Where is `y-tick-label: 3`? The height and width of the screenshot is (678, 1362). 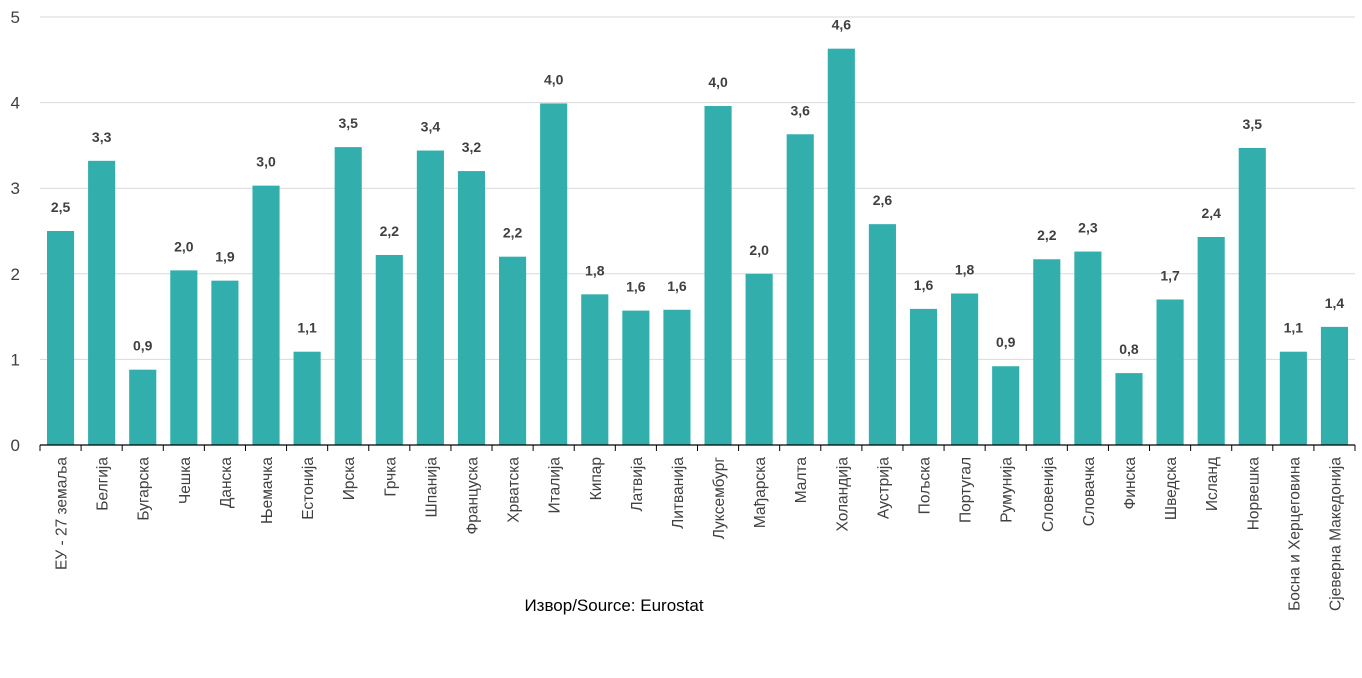
y-tick-label: 3 is located at coordinates (15, 188).